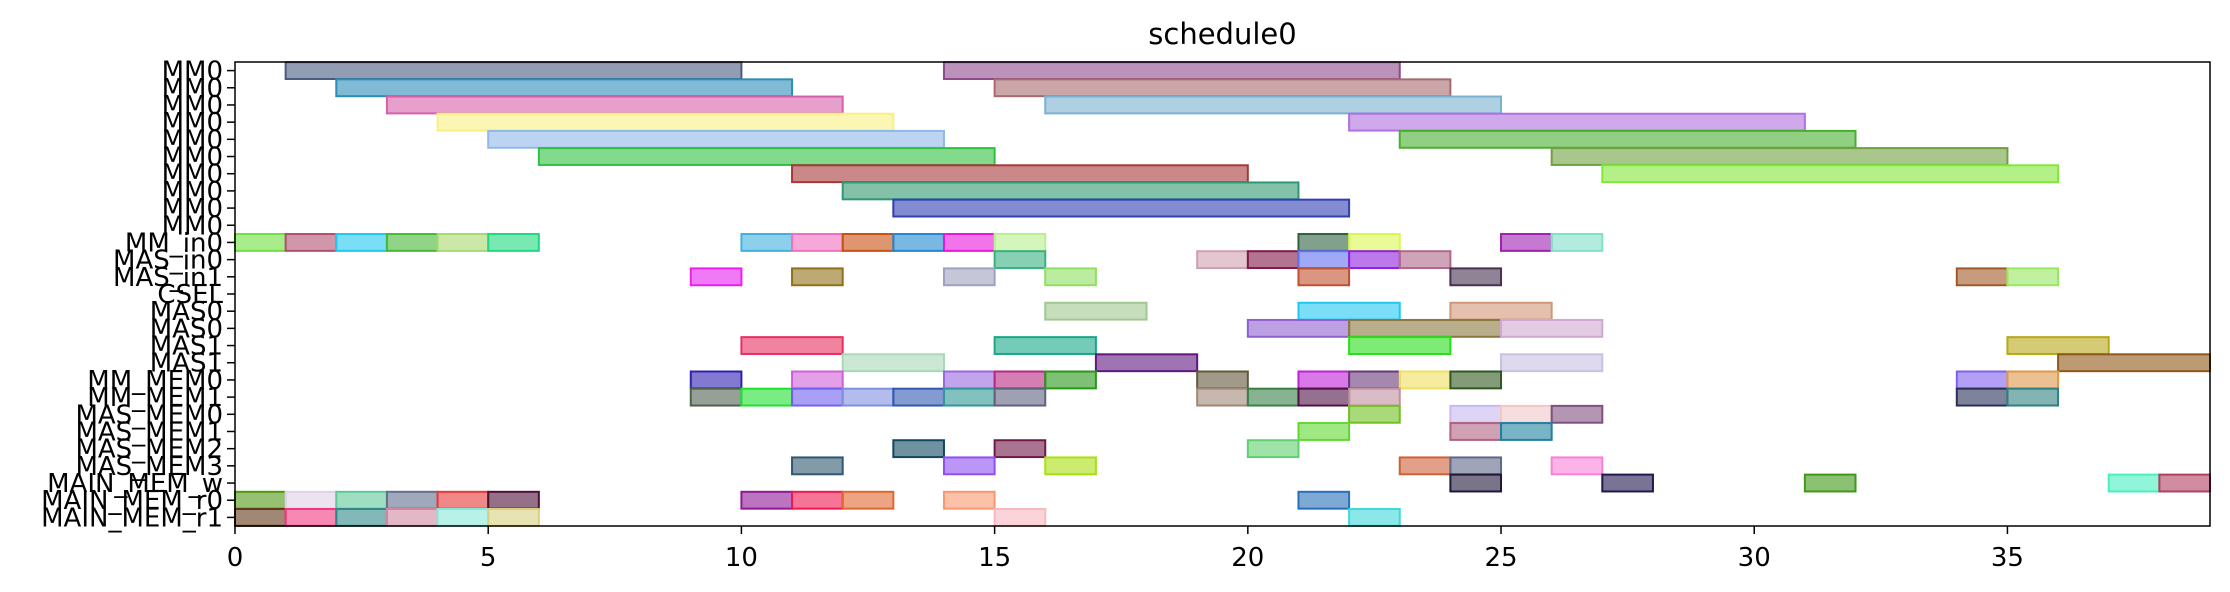  What do you see at coordinates (1500, 558) in the screenshot?
I see `x-tick-label: 25` at bounding box center [1500, 558].